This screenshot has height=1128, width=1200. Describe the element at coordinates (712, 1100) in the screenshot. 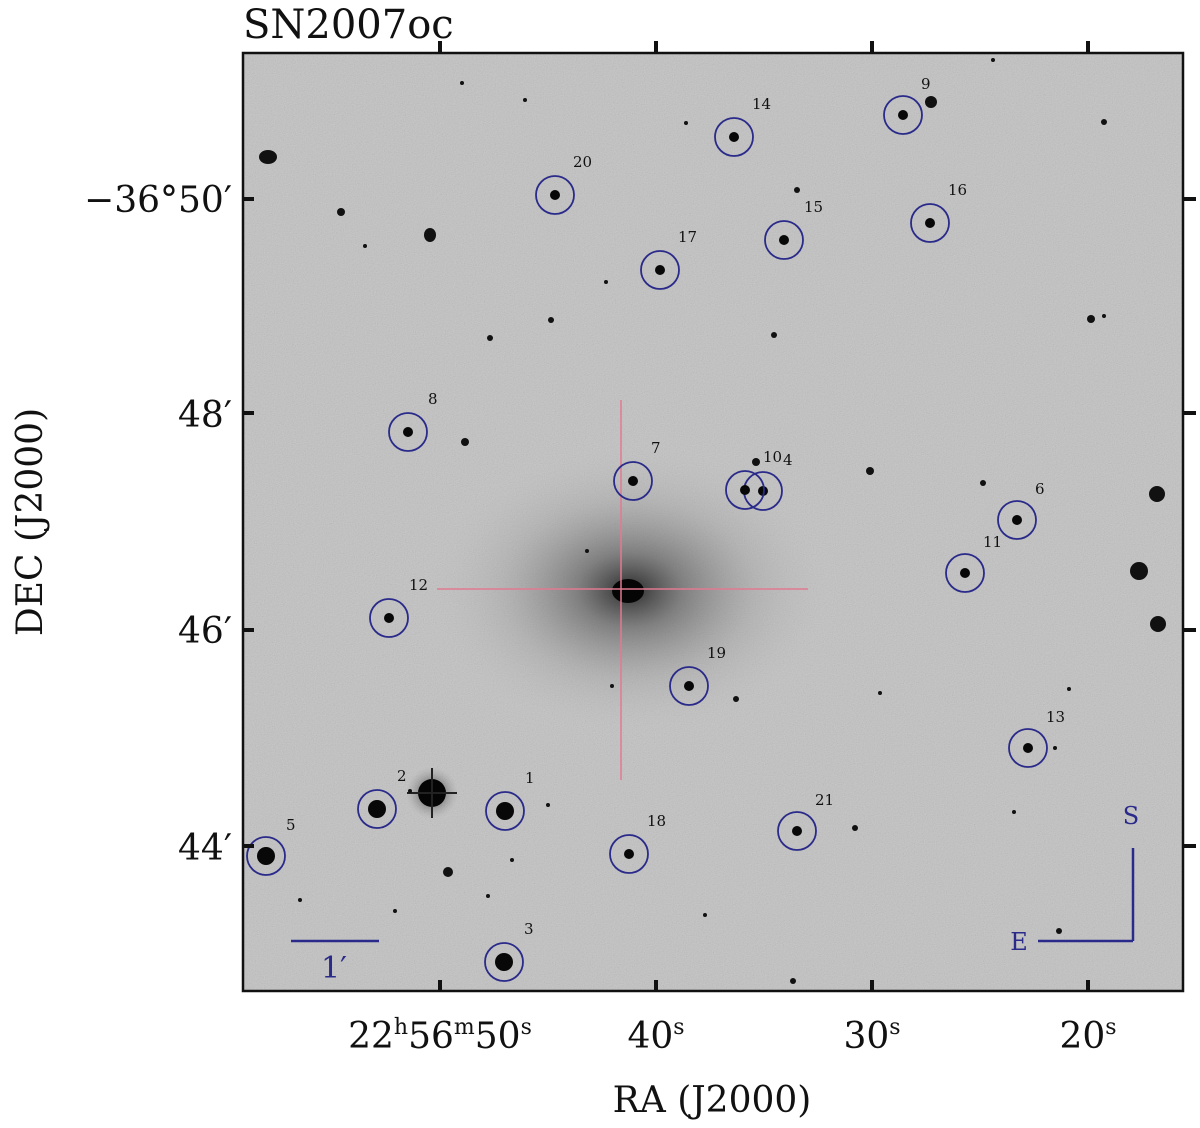

I see `x-axis-label: RA (J2000)` at that location.